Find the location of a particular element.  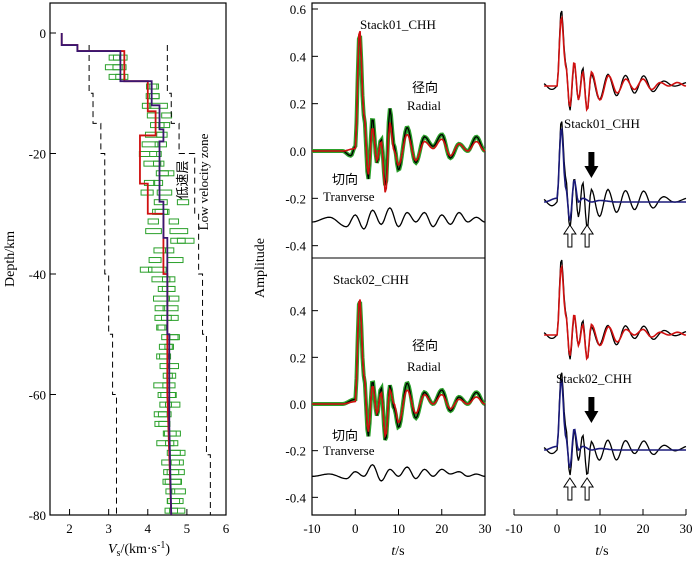

amp-tick-label: 0.6 is located at coordinates (298, 9).